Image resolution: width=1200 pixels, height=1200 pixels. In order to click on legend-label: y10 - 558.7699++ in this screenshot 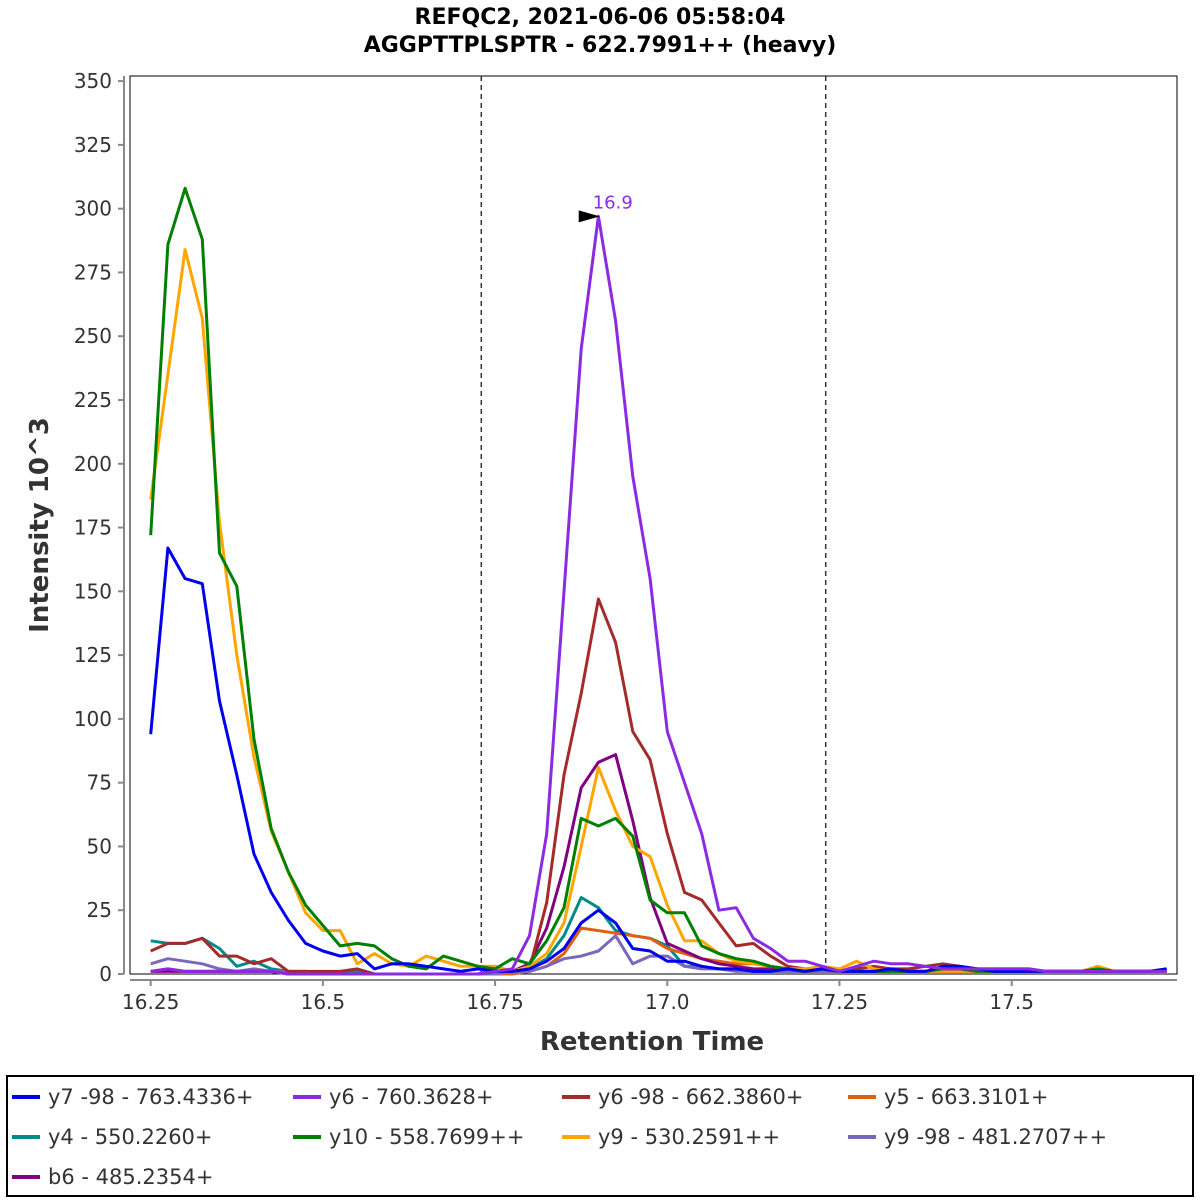, I will do `click(427, 1137)`.